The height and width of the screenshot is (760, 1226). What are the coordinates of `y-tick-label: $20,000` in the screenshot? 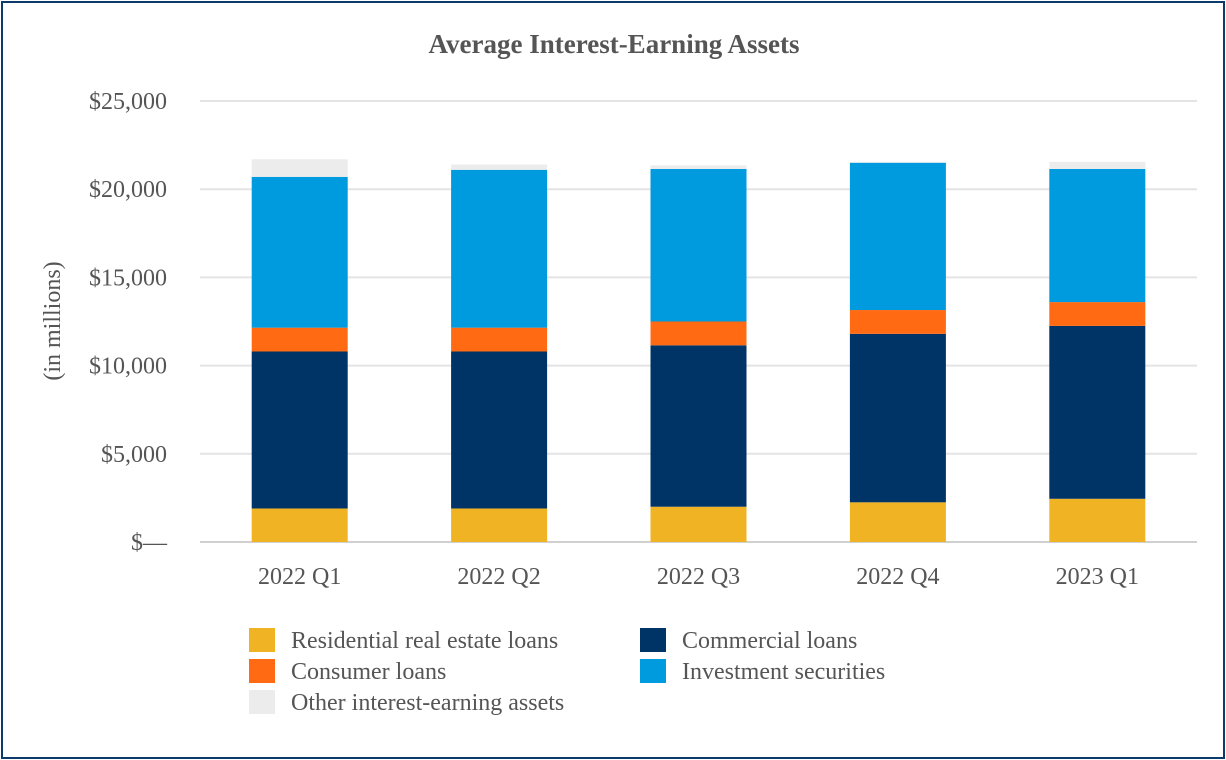 It's located at (128, 190).